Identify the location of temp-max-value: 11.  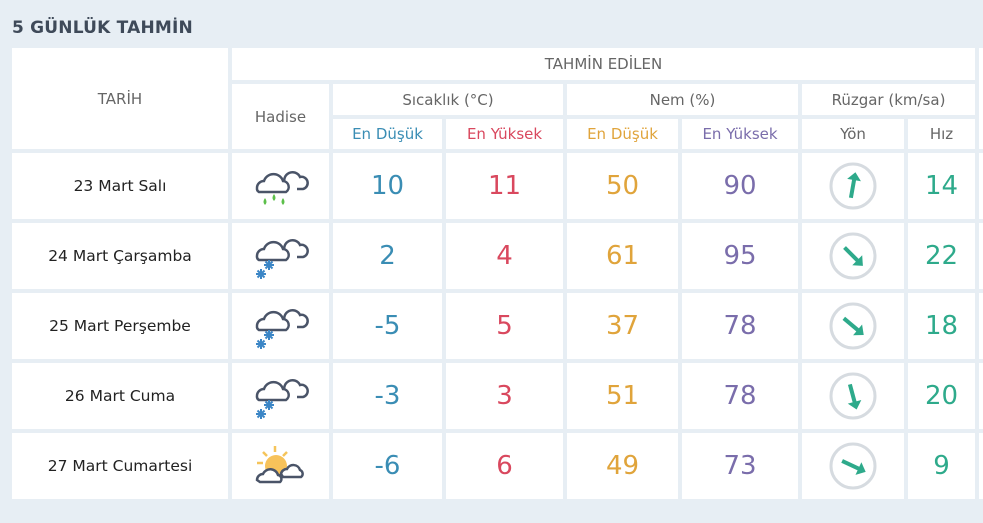
(504, 186).